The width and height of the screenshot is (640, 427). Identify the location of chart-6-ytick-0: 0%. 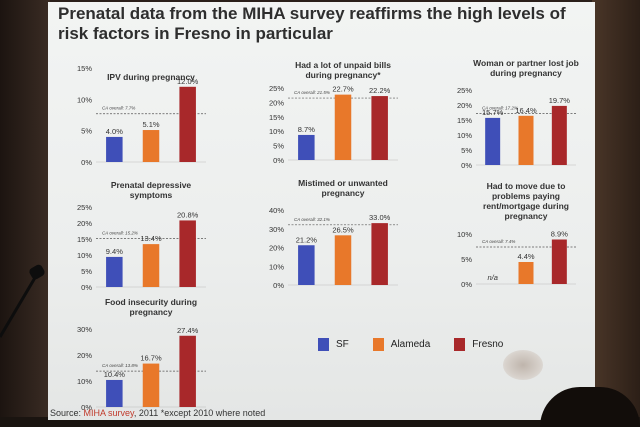
(86, 407).